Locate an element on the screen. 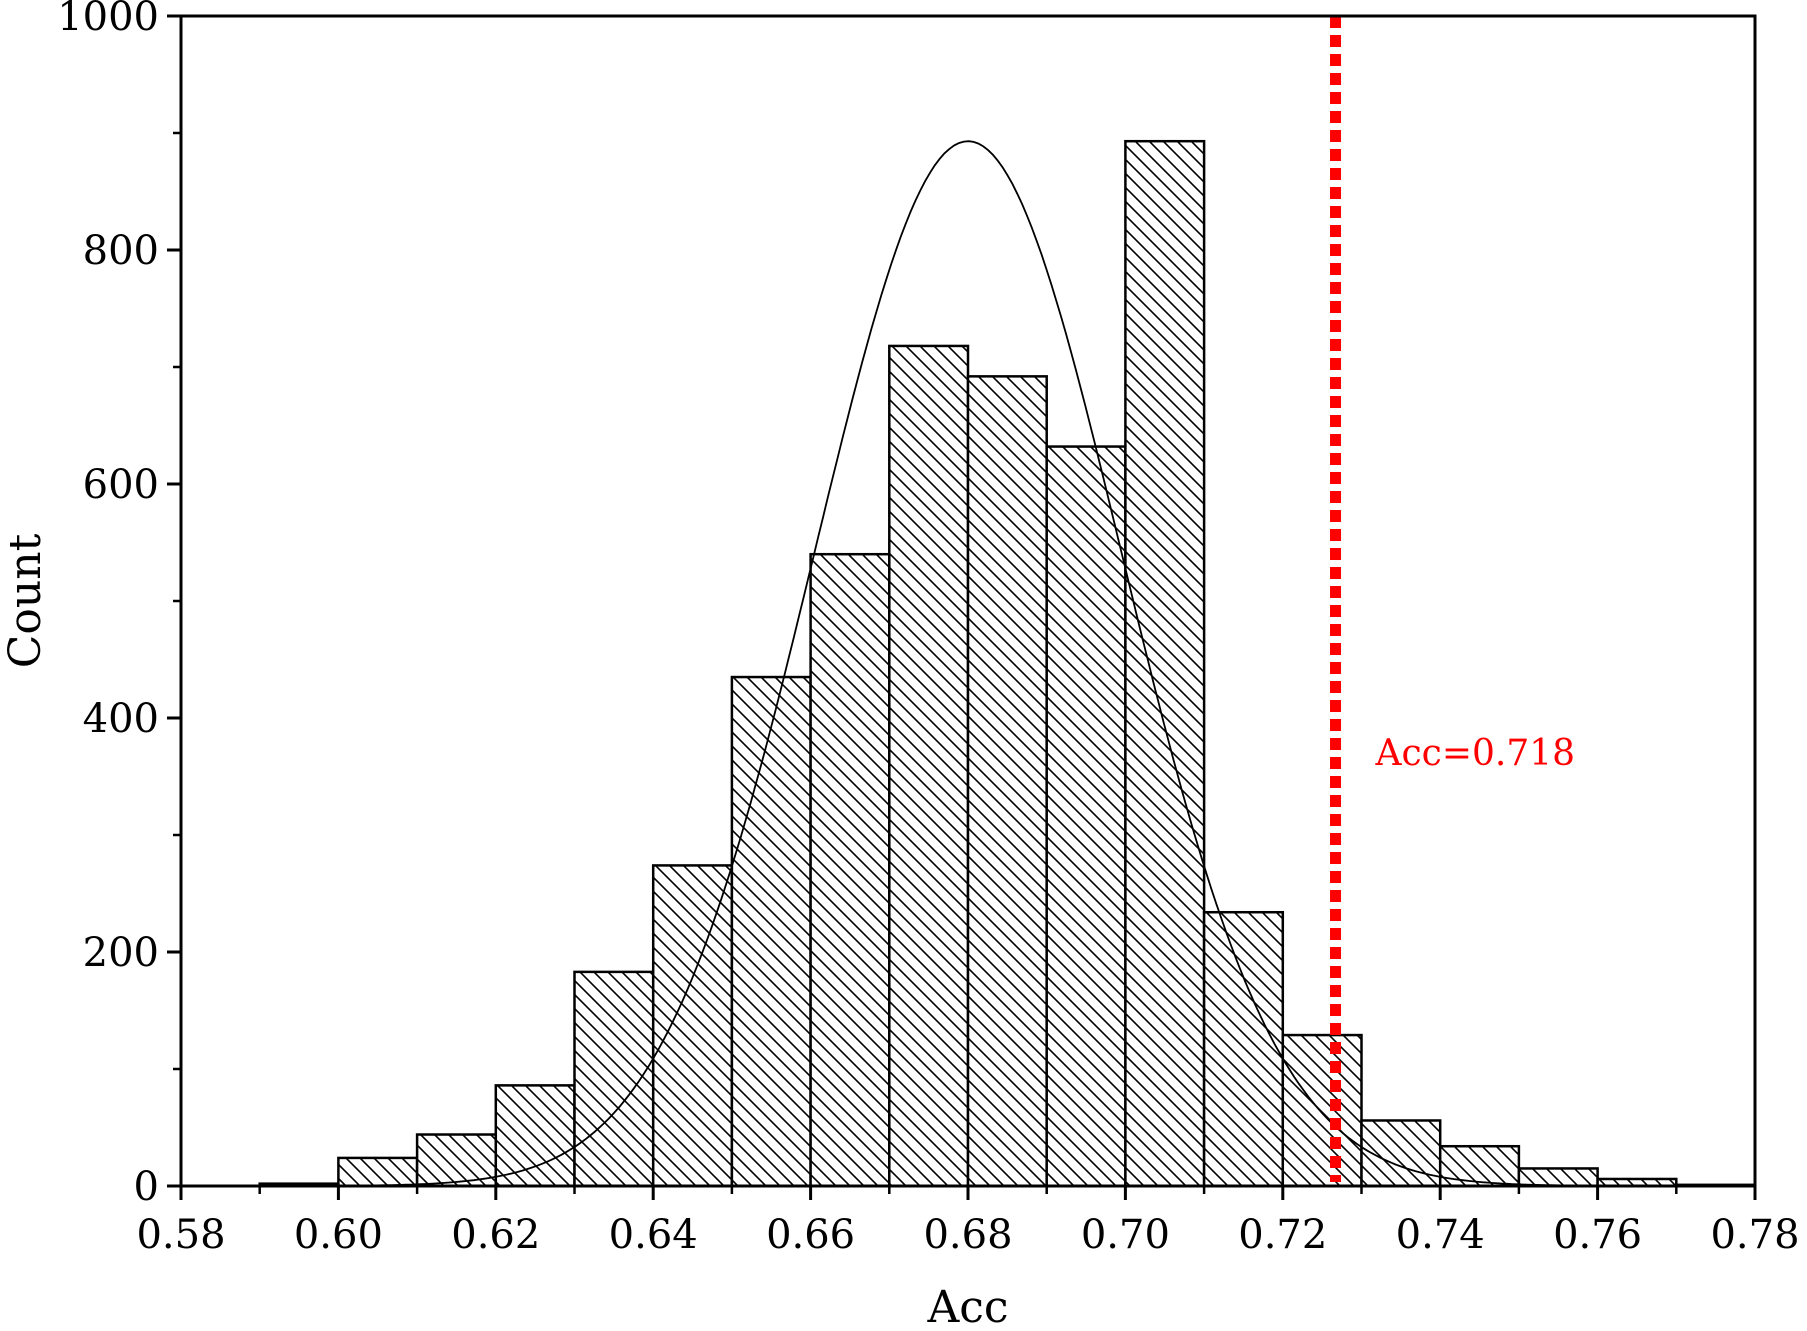 This screenshot has height=1331, width=1807. x-tick-label: 0.70 is located at coordinates (1125, 1235).